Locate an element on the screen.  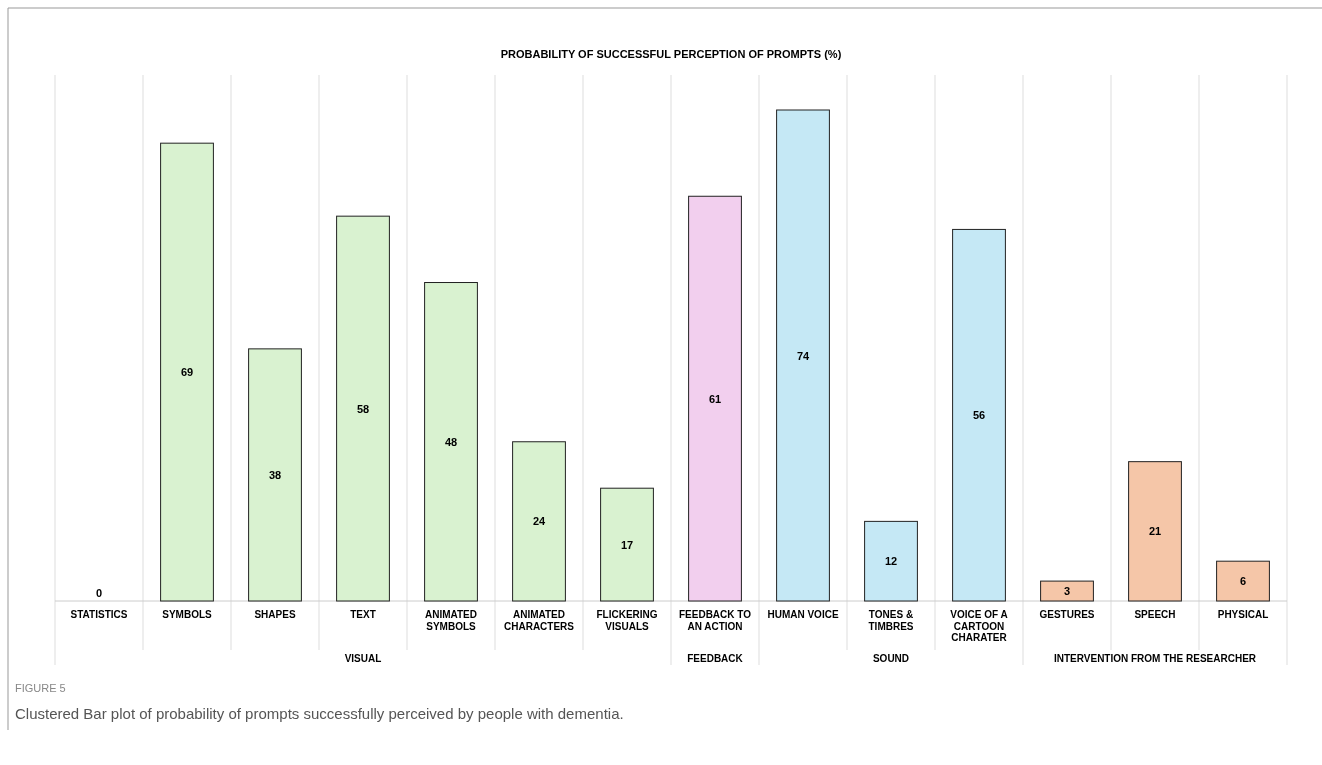
data-label: 58 is located at coordinates (363, 408).